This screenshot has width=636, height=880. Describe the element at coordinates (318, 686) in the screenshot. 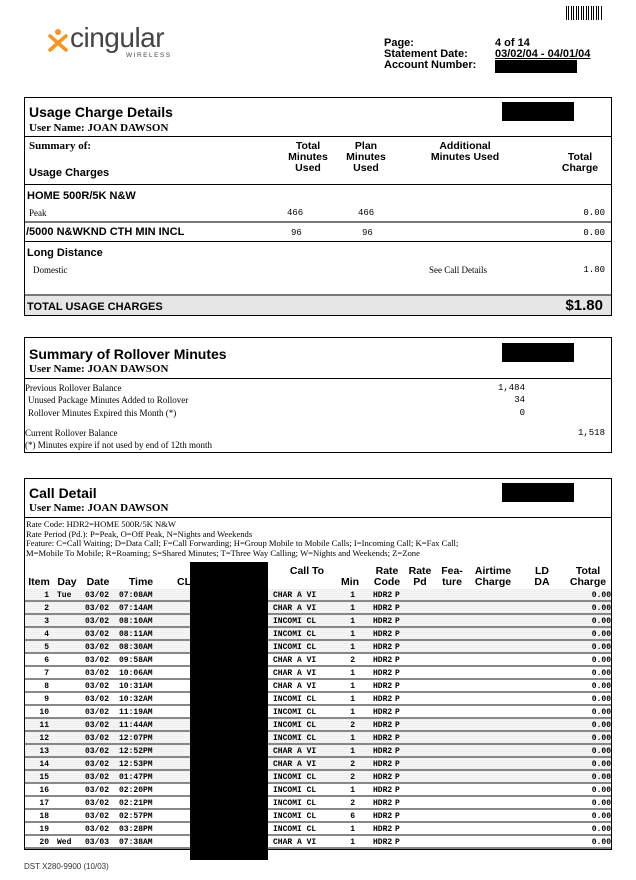

I see `table-row: 8 03/02 10:31AM CHAR A VI 1 HDR2 P 0.00` at that location.